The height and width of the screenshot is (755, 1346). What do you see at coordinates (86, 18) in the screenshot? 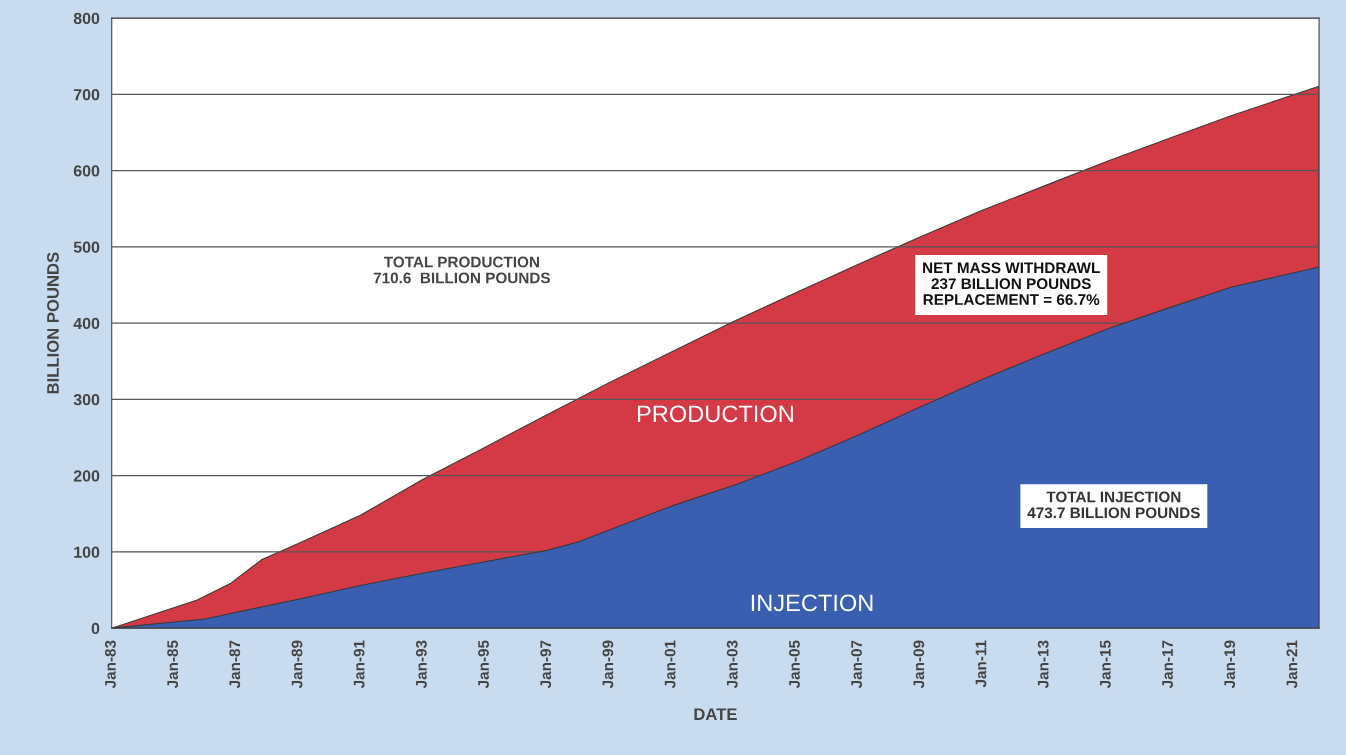
I see `y-tick-label: 800` at bounding box center [86, 18].